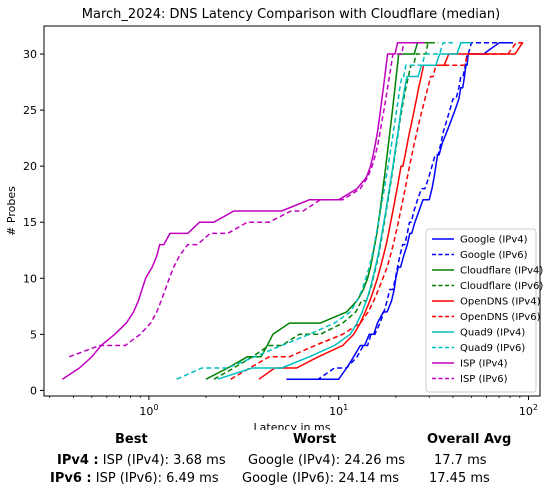 Image resolution: width=548 pixels, height=496 pixels. I want to click on summary-header-worst: Worst, so click(315, 439).